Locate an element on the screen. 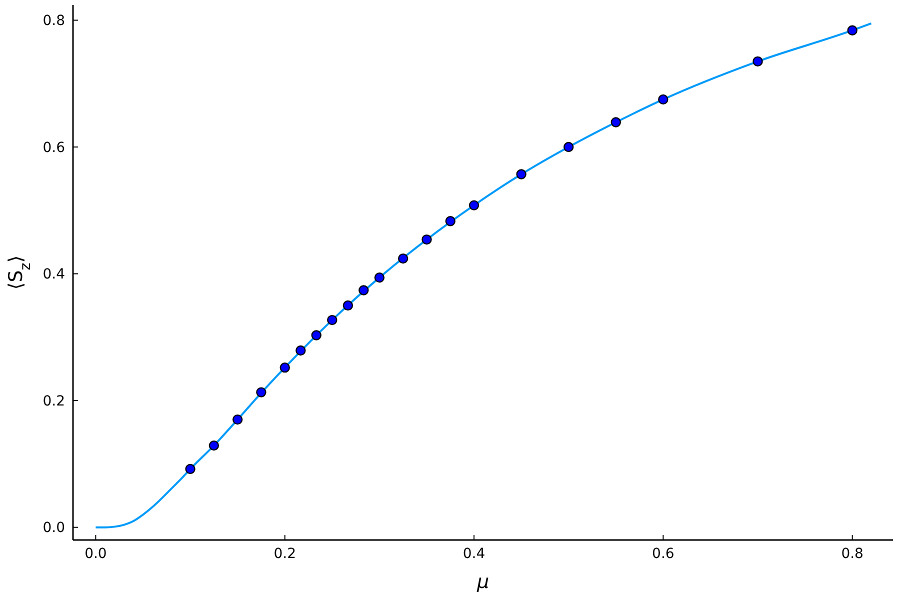 The image size is (900, 600). x-tick-label: 0.0 is located at coordinates (95, 554).